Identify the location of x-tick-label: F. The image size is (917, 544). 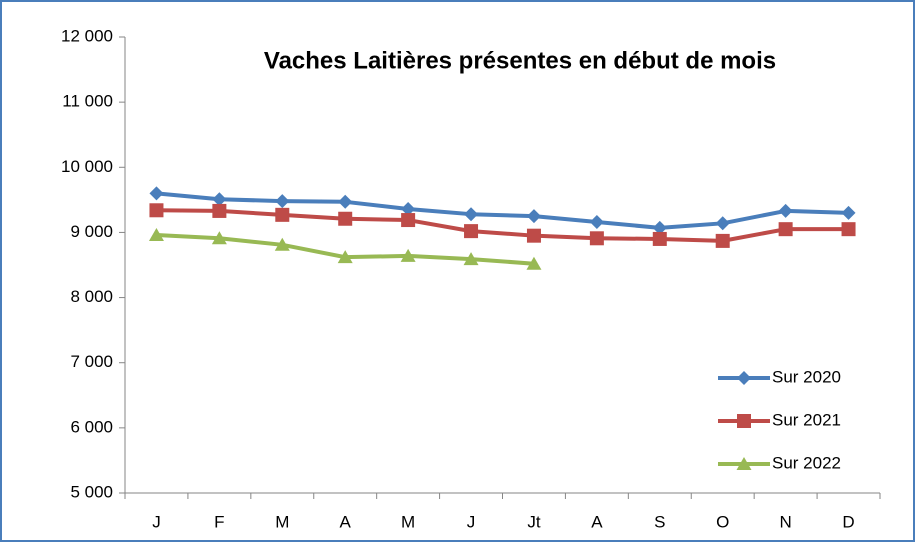
(219, 521).